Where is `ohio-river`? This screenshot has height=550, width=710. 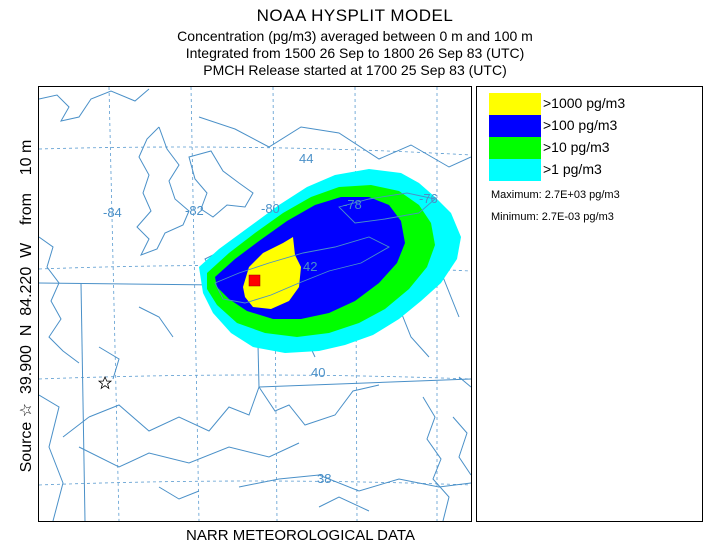 ohio-river is located at coordinates (174, 409).